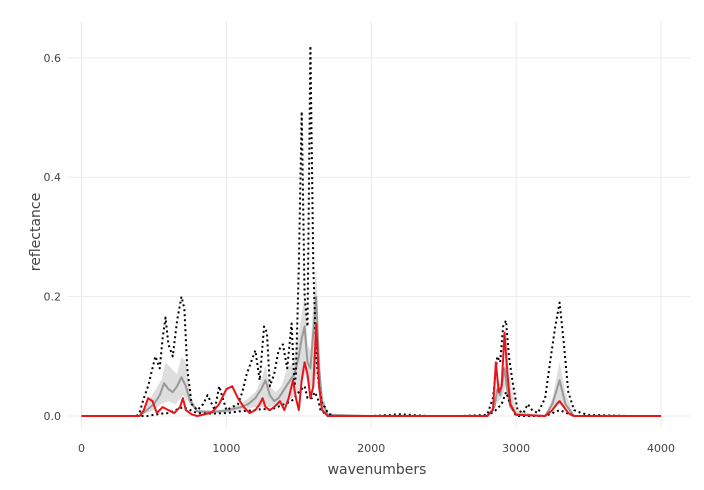 The width and height of the screenshot is (704, 490). I want to click on y-tick-label: 0.6, so click(53, 58).